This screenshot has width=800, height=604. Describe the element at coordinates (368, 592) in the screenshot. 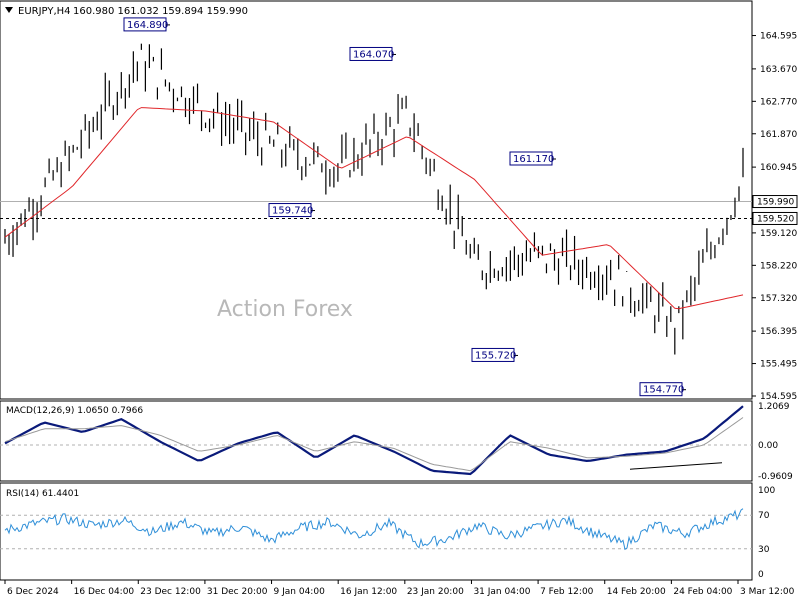

I see `x-tick-label: 16 Jan 12:00` at that location.